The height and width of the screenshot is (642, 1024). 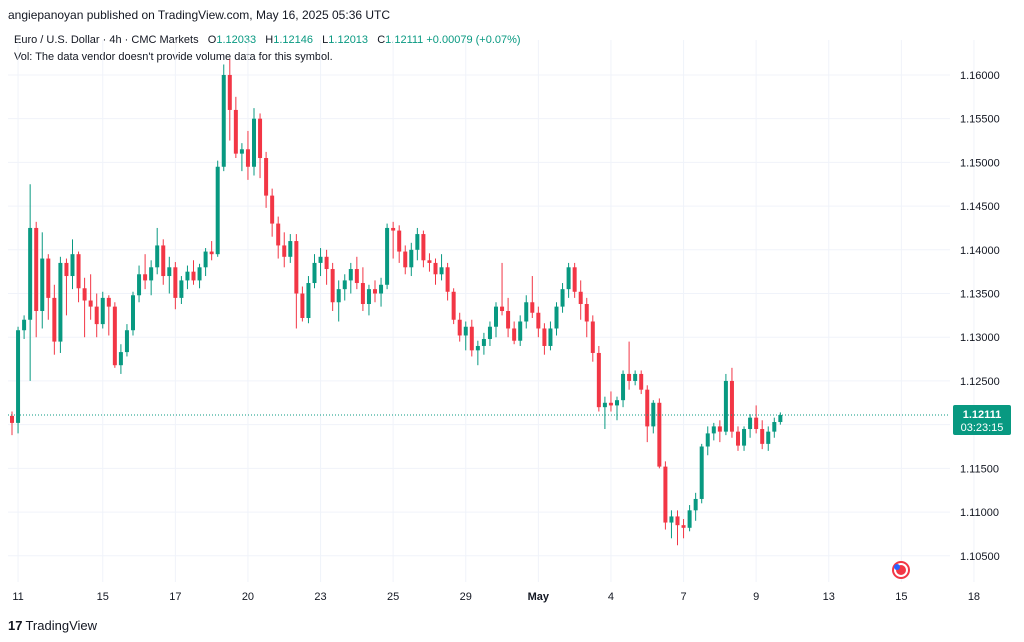 I want to click on price-tick-label: 1.13000, so click(x=980, y=338).